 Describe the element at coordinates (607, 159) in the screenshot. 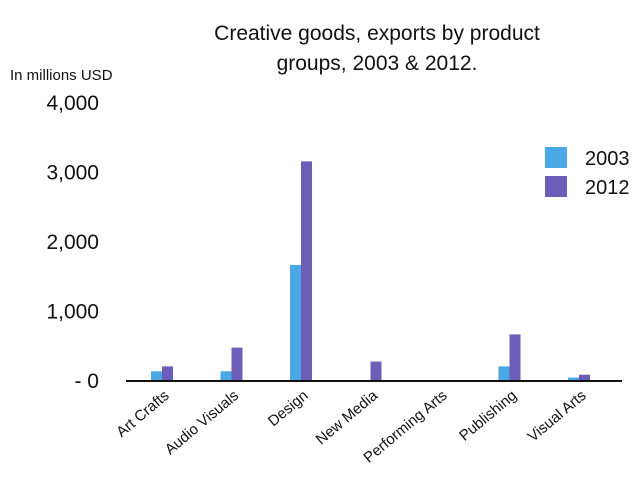

I see `legend-label-2003: 2003` at that location.